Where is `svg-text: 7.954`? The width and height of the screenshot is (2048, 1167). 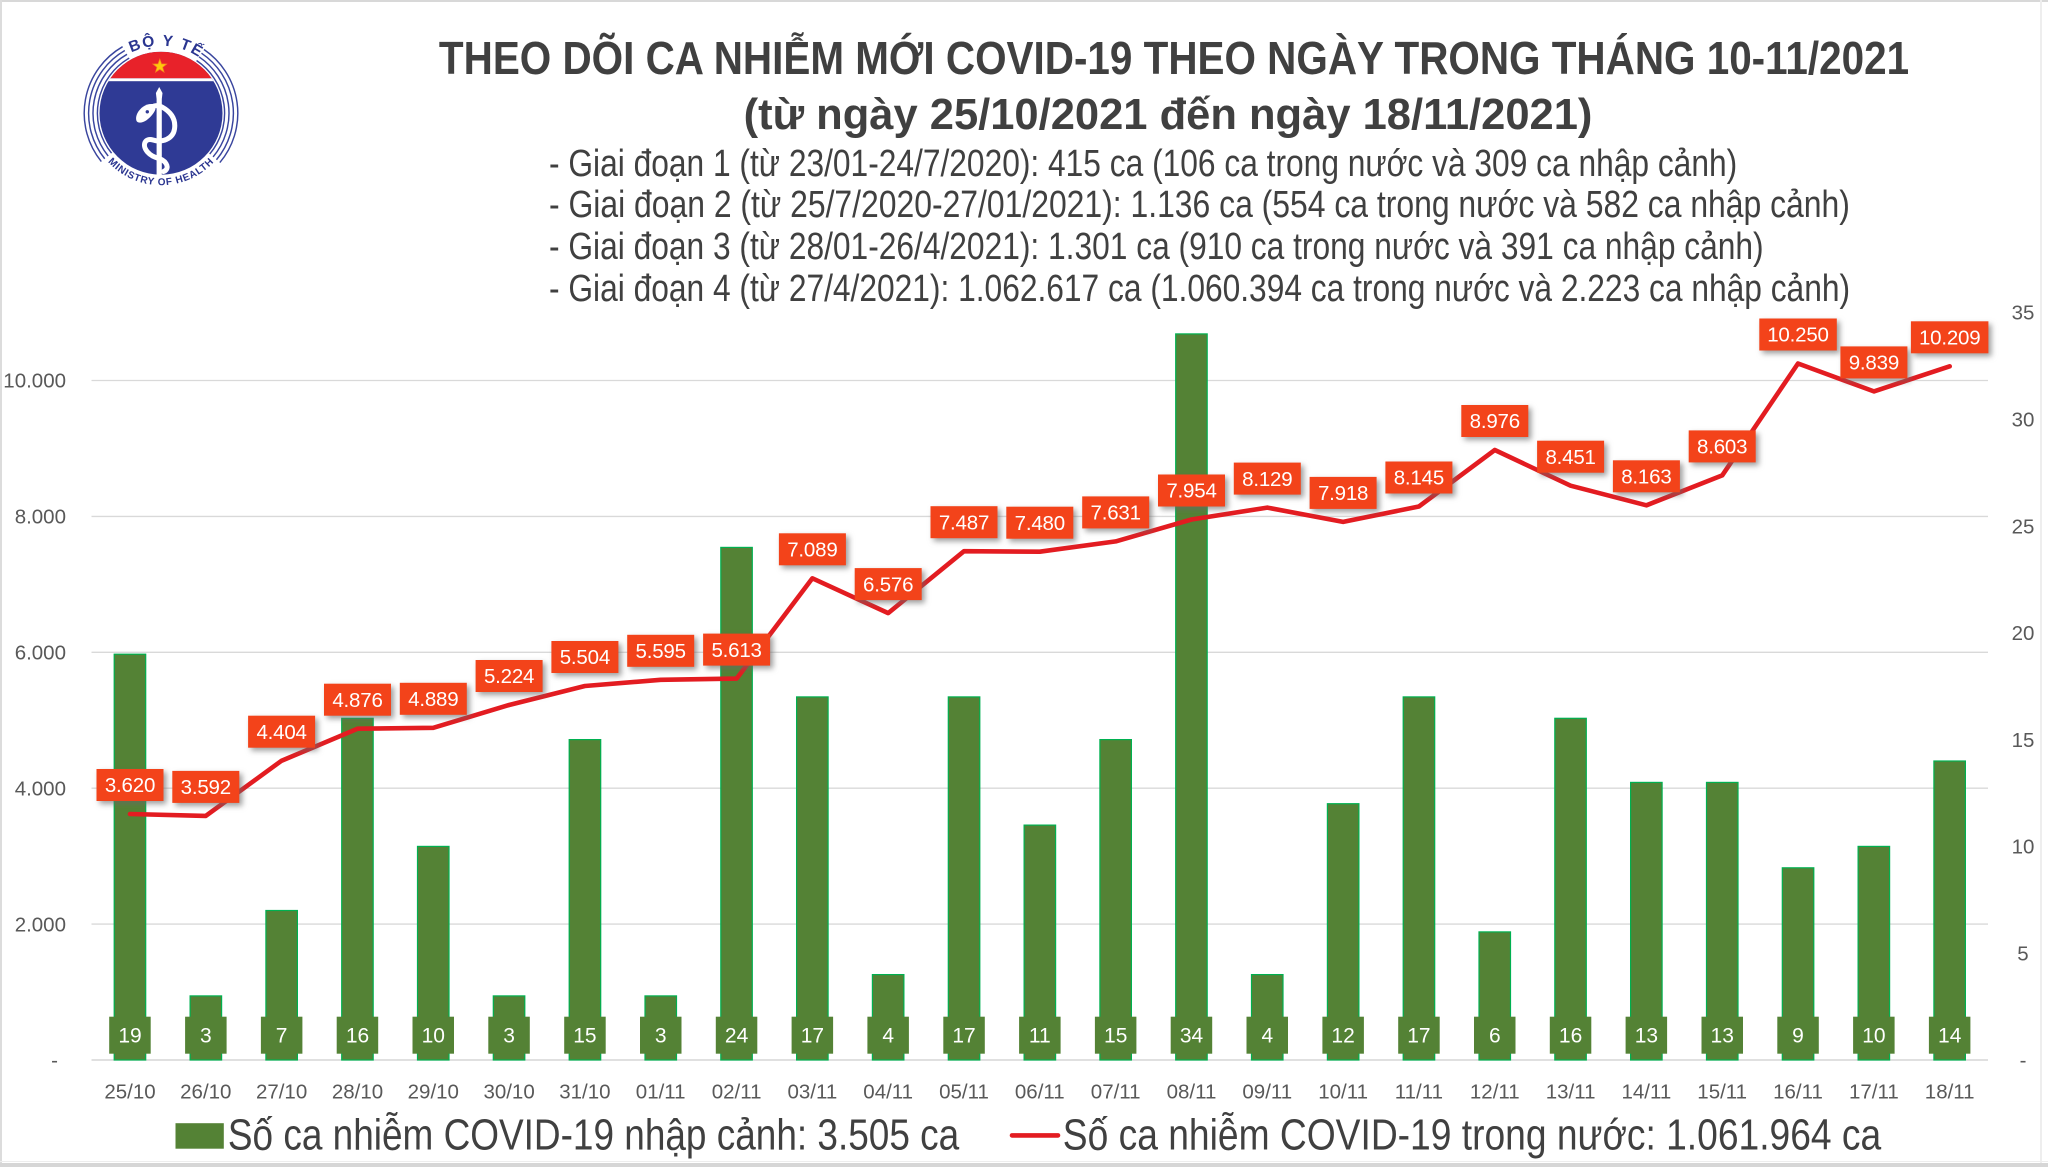 svg-text: 7.954 is located at coordinates (1191, 491).